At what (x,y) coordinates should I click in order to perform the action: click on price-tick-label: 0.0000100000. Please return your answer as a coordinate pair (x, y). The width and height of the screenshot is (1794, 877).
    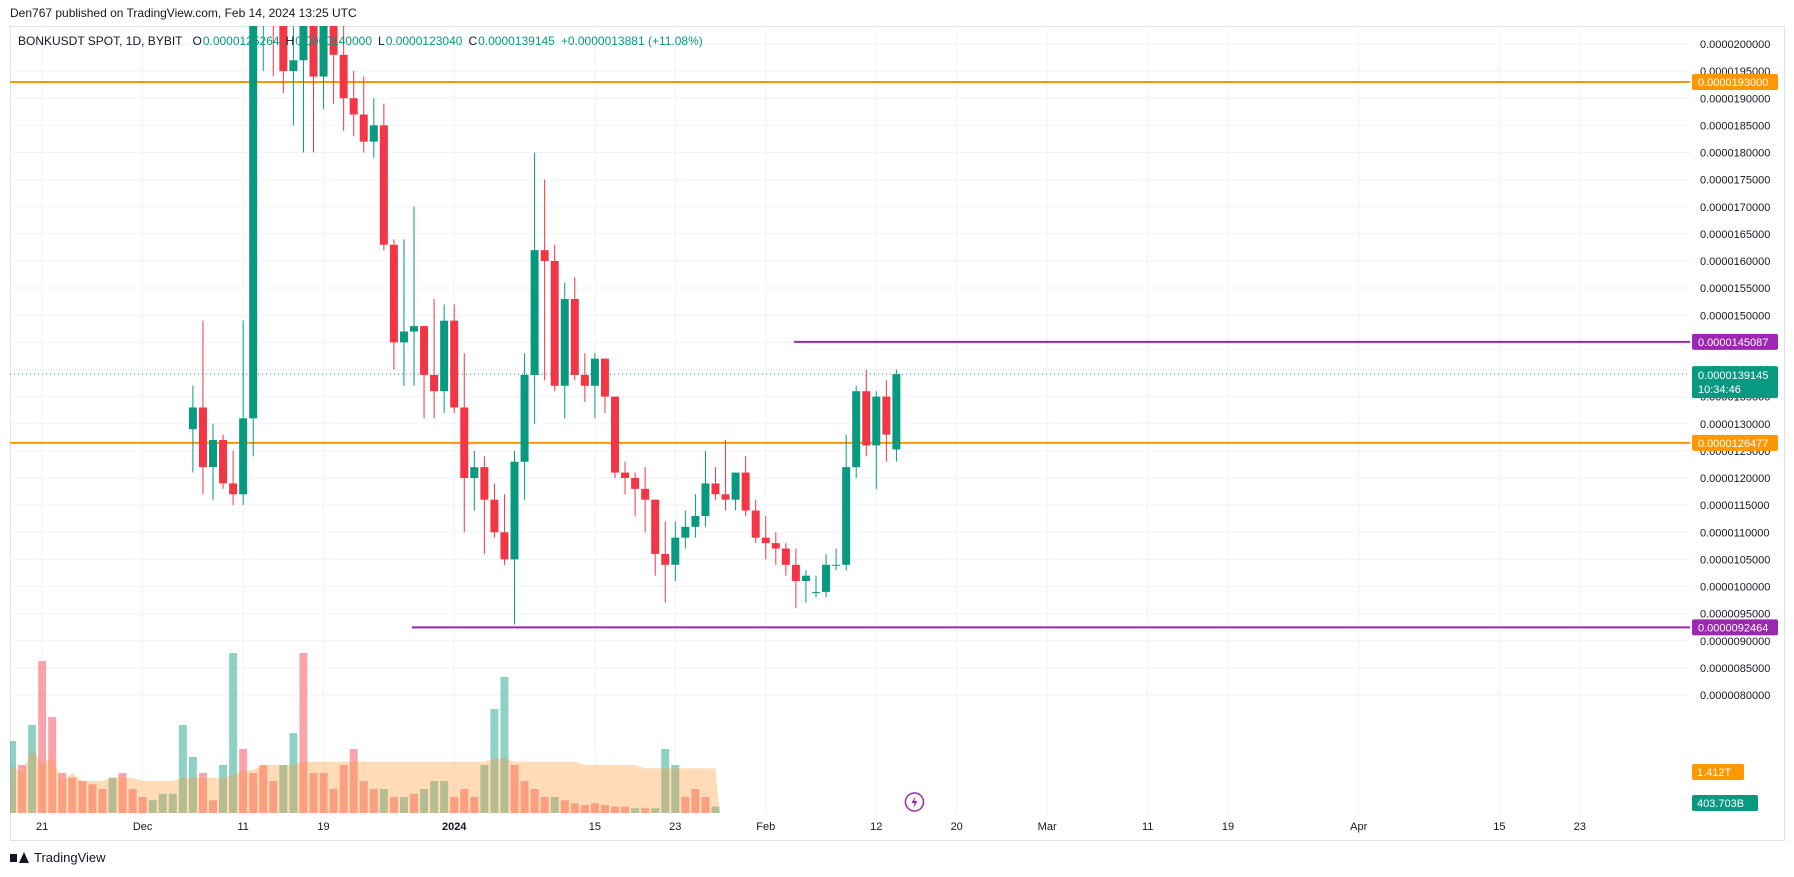
    Looking at the image, I should click on (1735, 588).